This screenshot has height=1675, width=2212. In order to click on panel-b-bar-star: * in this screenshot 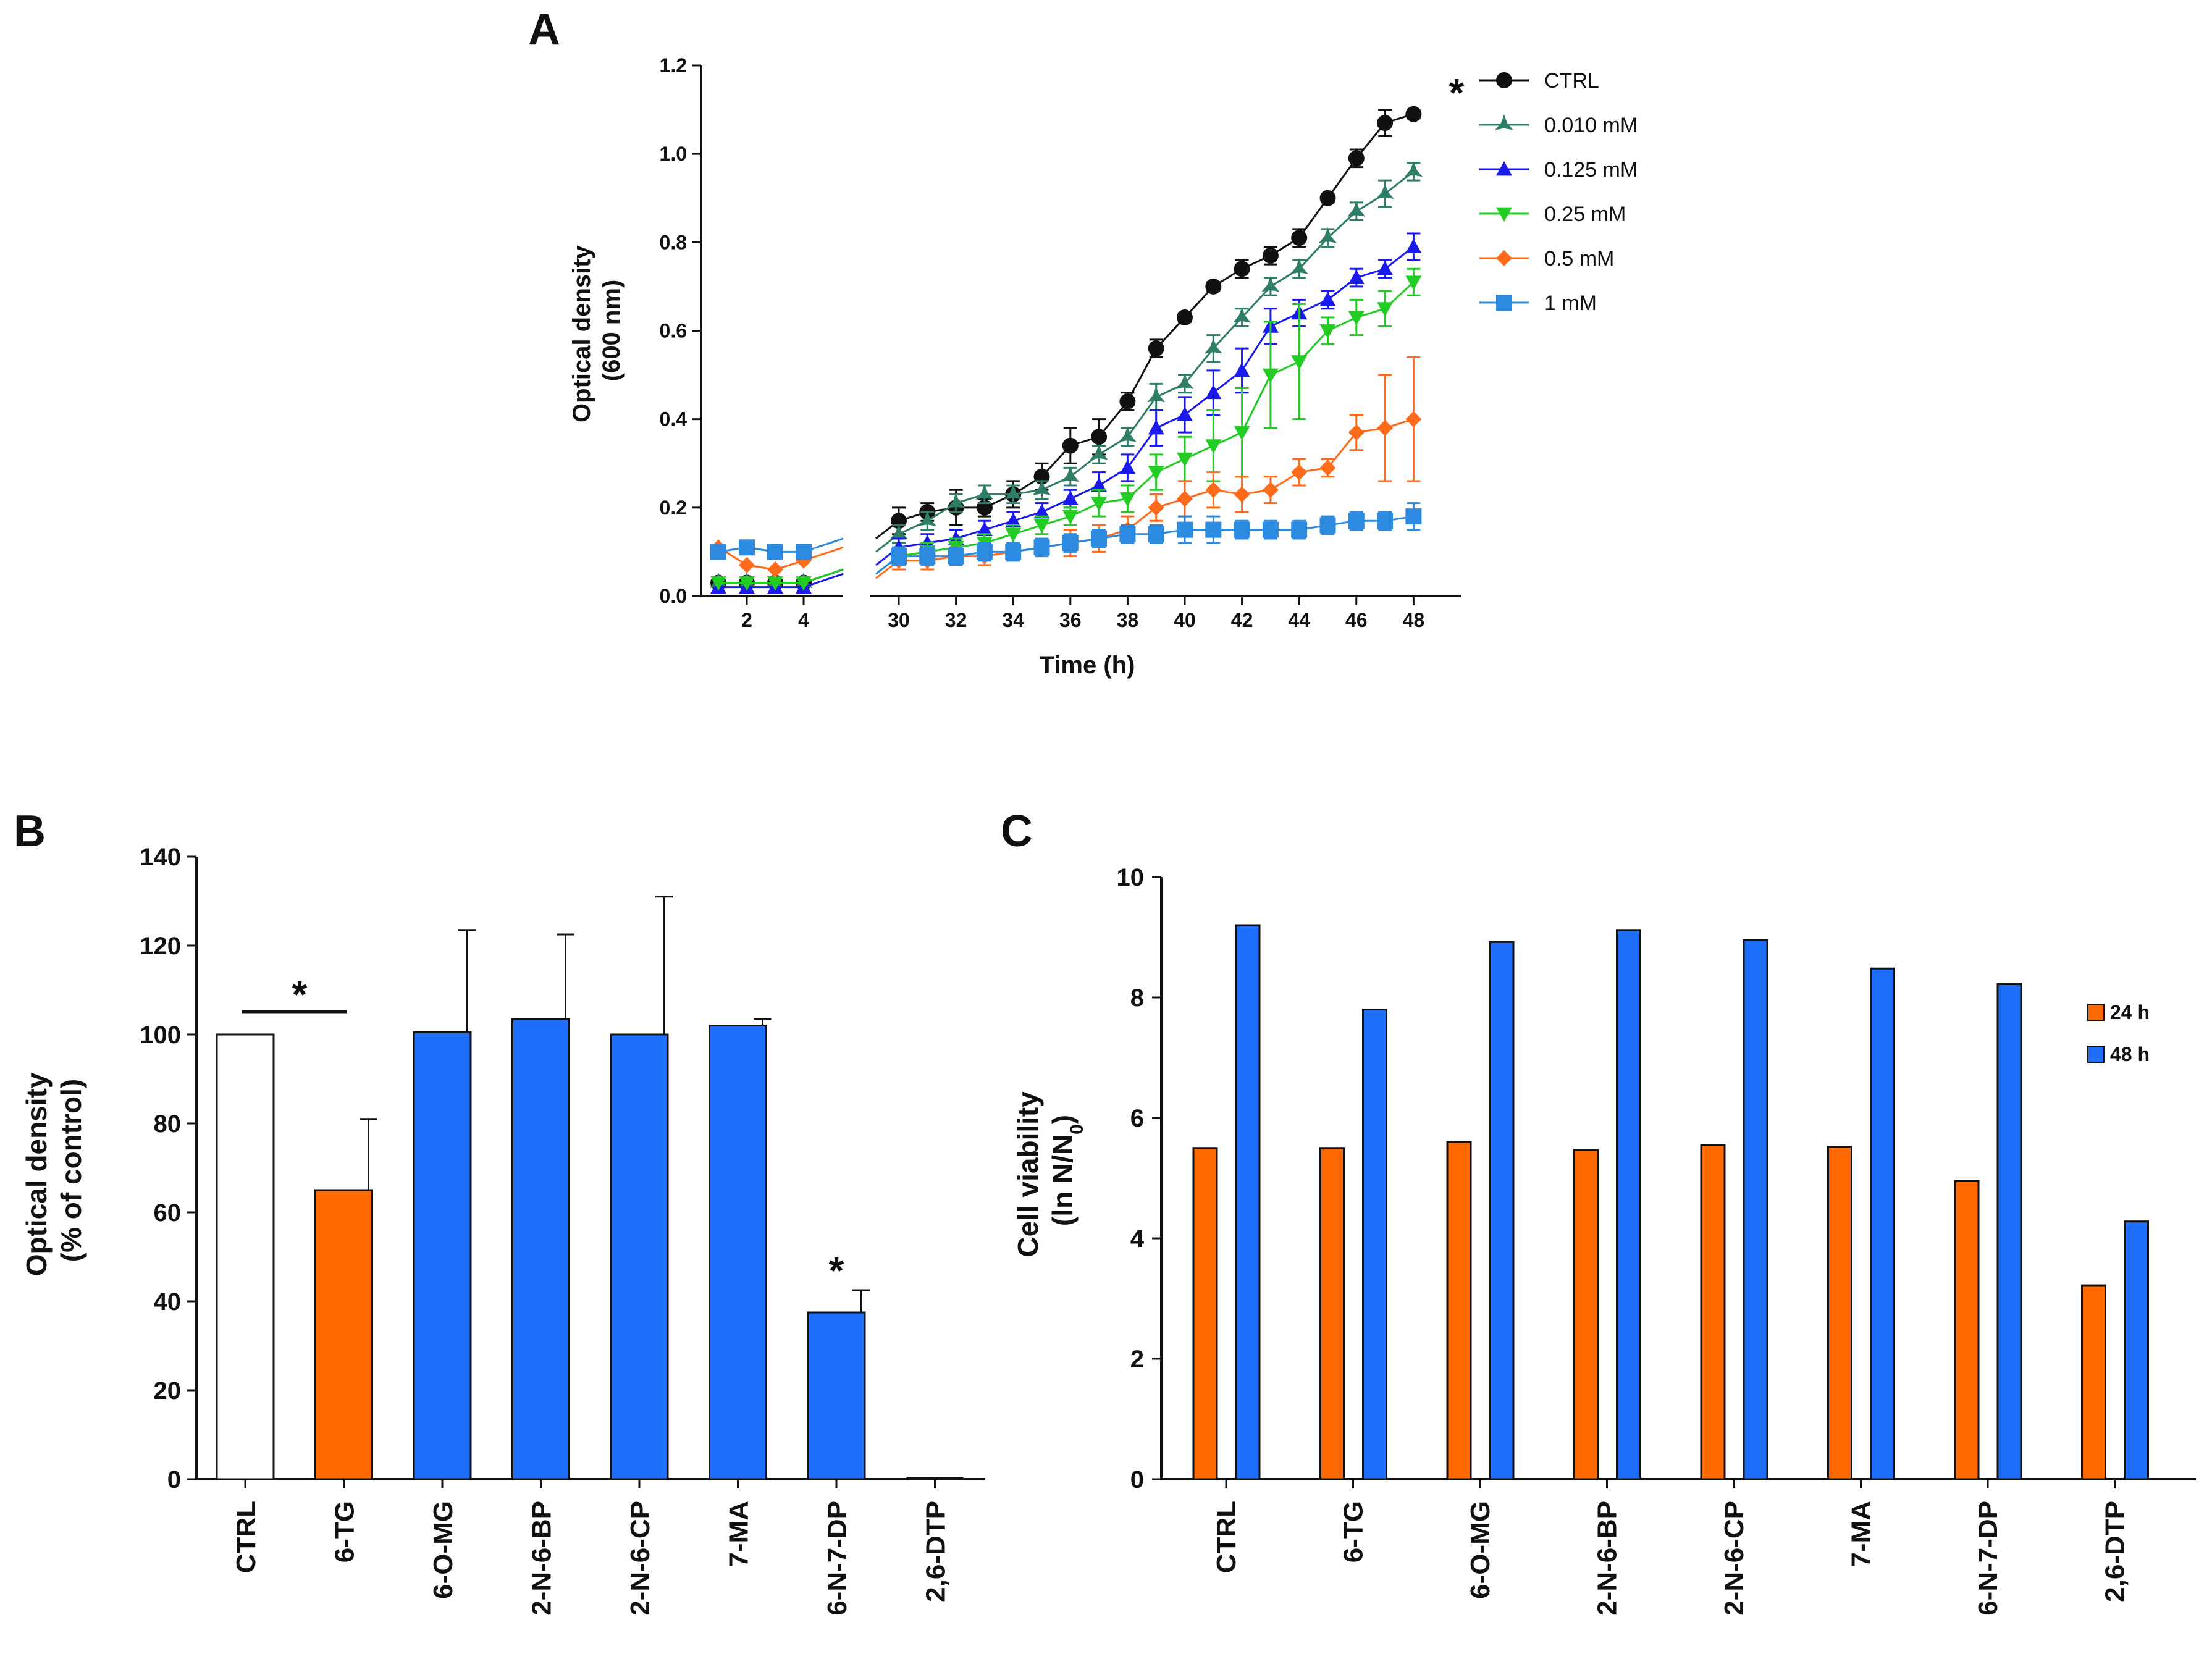, I will do `click(837, 1270)`.